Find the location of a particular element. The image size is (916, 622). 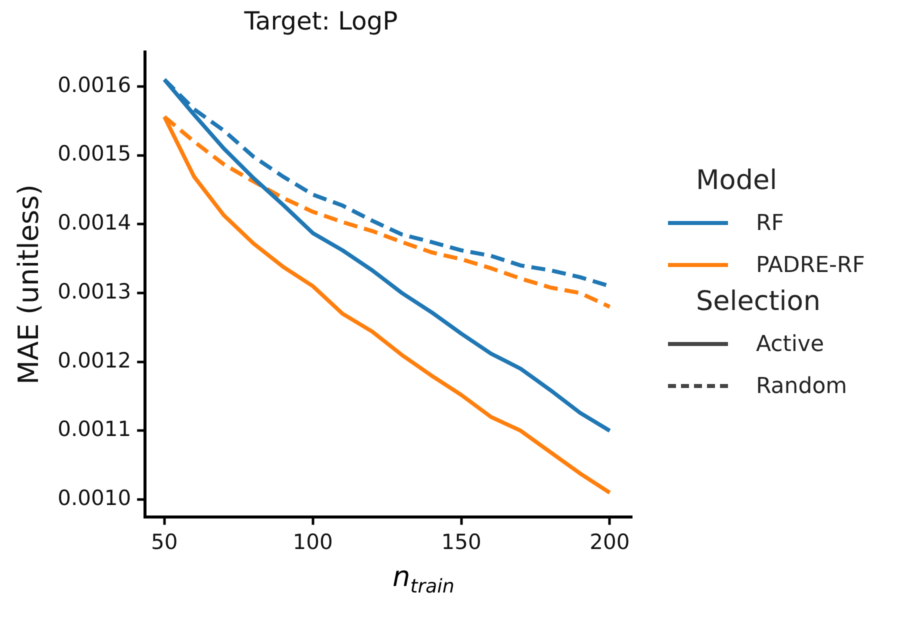

x-tick-label: 50 is located at coordinates (164, 542).